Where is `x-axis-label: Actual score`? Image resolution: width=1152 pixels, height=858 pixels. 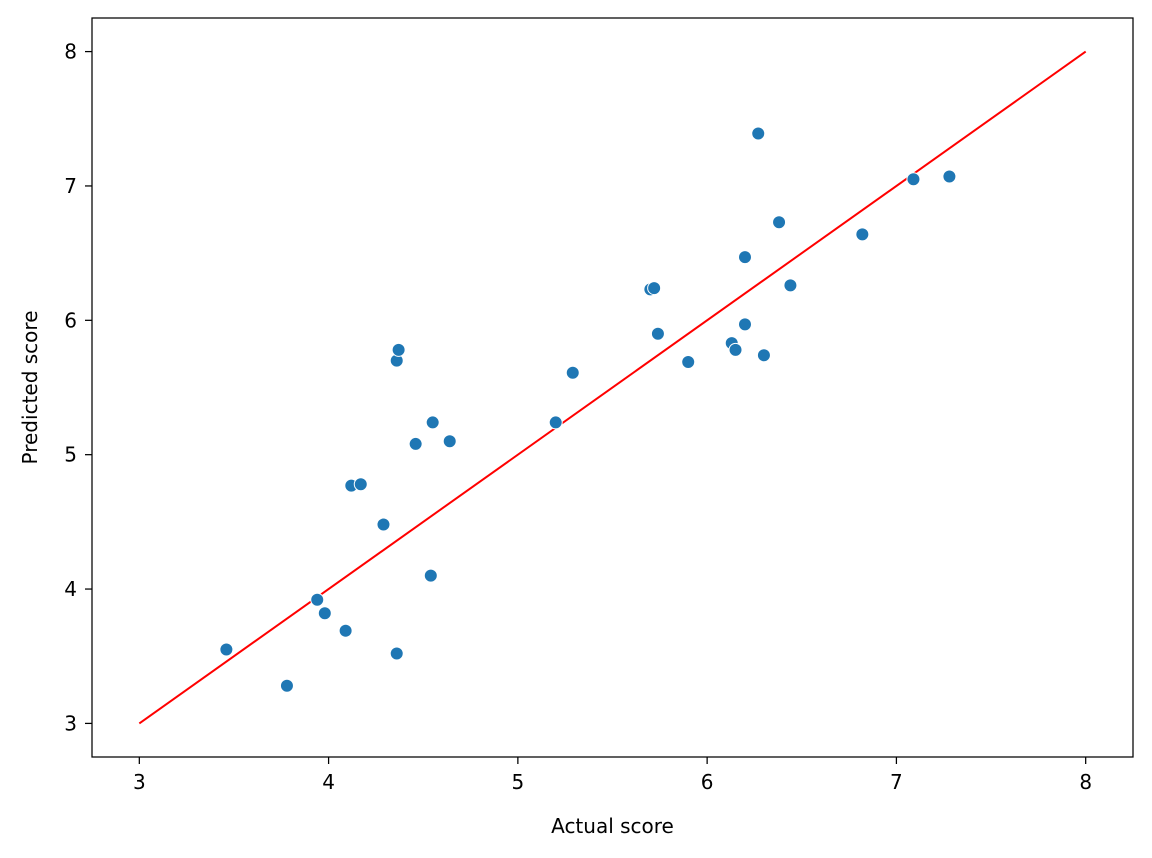 x-axis-label: Actual score is located at coordinates (612, 826).